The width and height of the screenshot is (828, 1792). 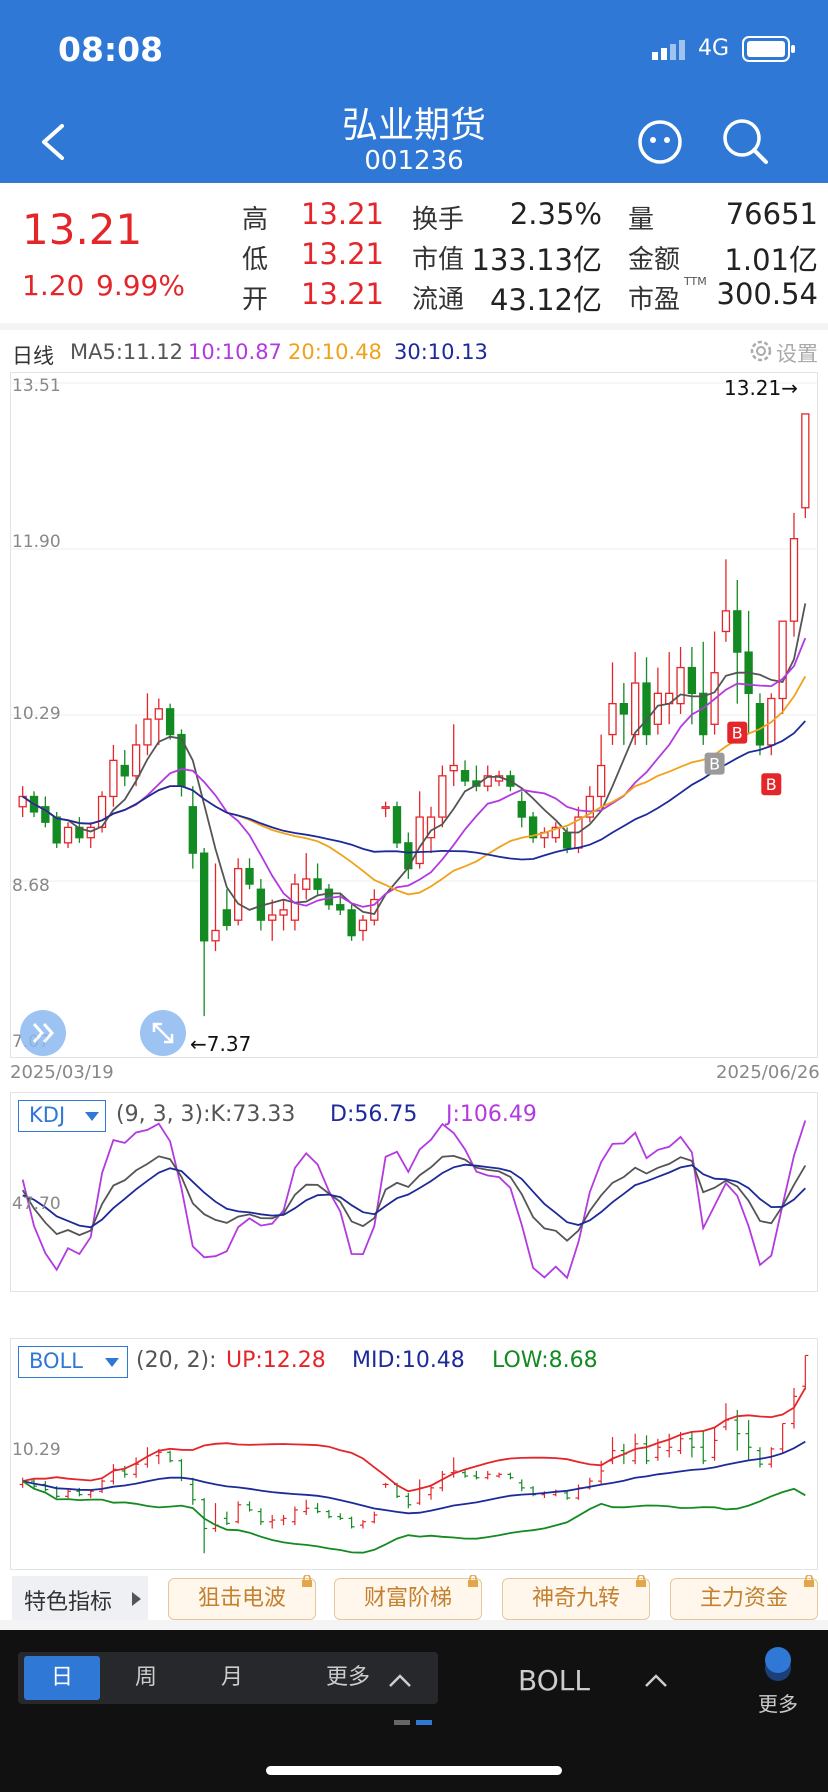 I want to click on stat-label-low: 低, so click(x=255, y=260).